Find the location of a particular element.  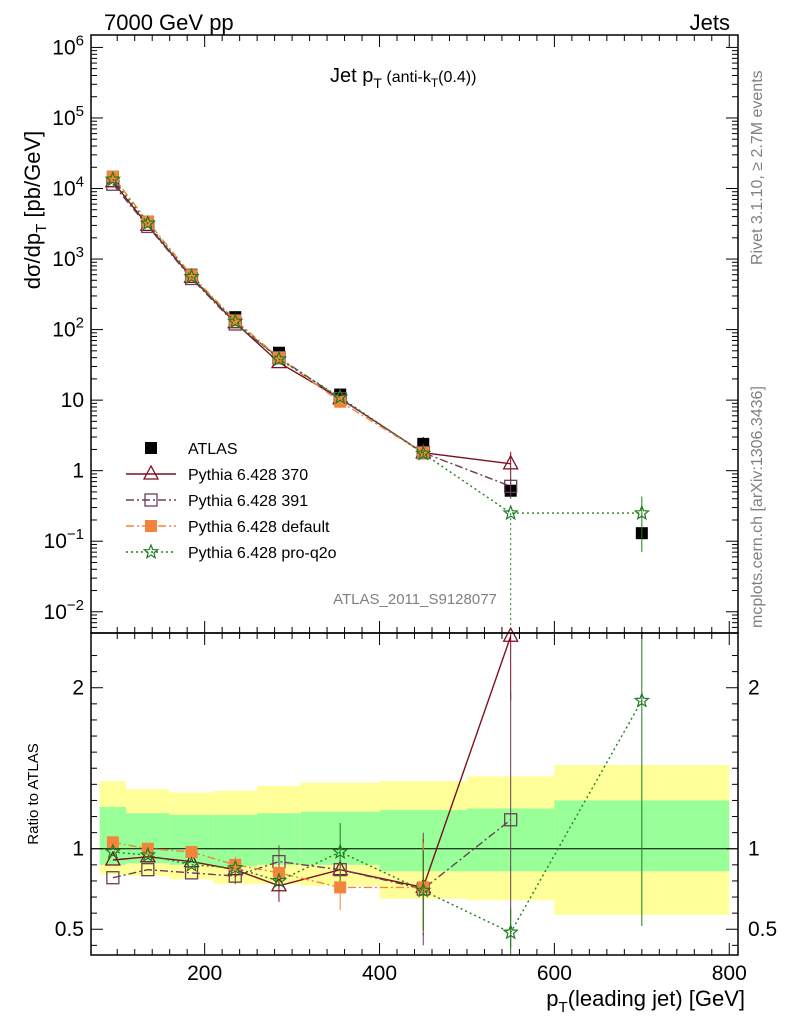

y-tick-label: 10⁴ is located at coordinates (68, 187).